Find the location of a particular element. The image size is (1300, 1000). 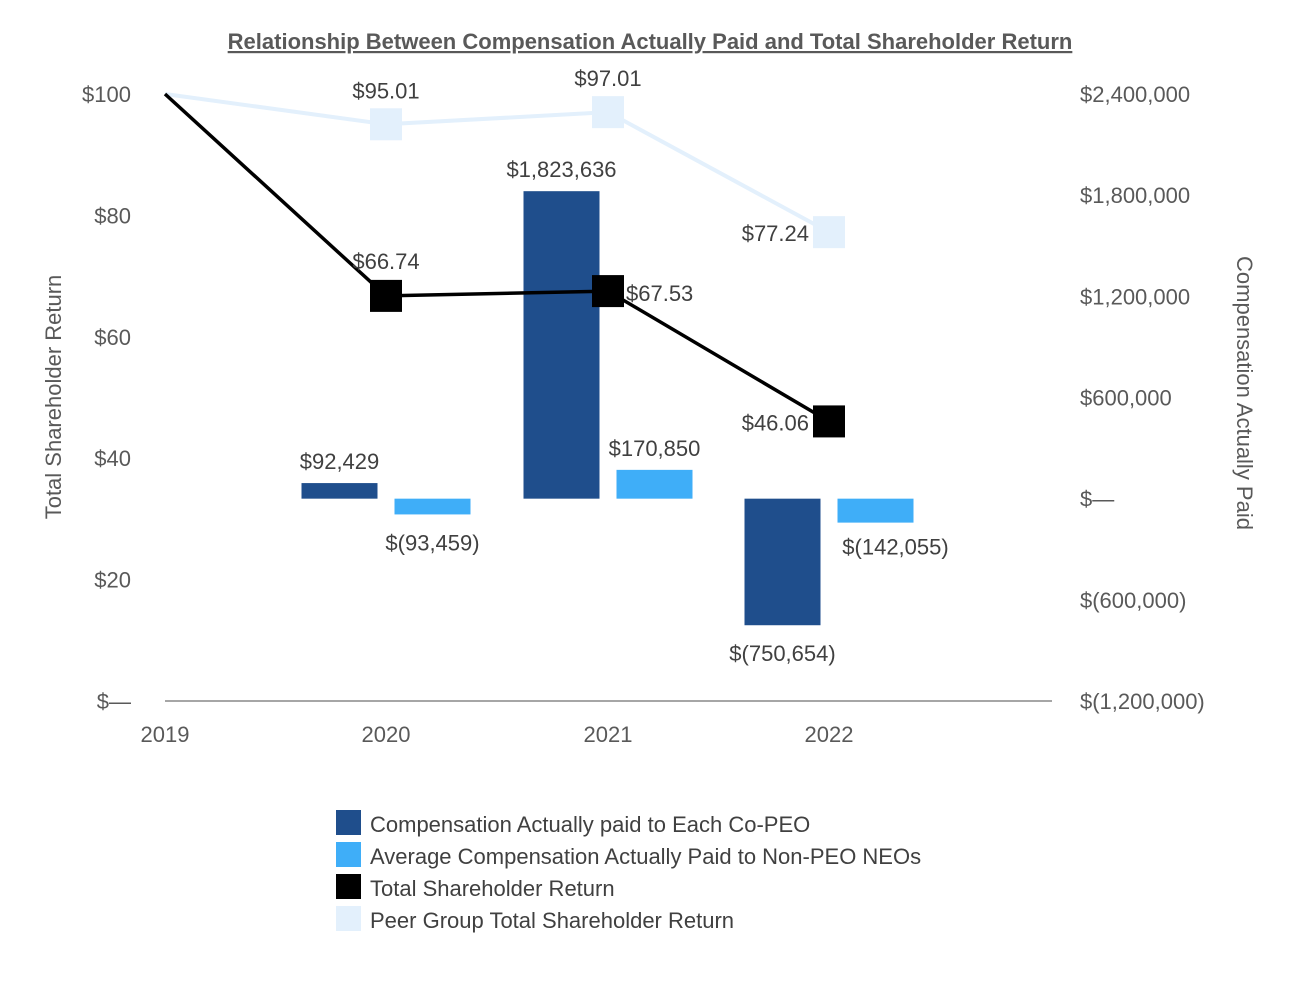

x-tick-label: 2020 is located at coordinates (386, 734).